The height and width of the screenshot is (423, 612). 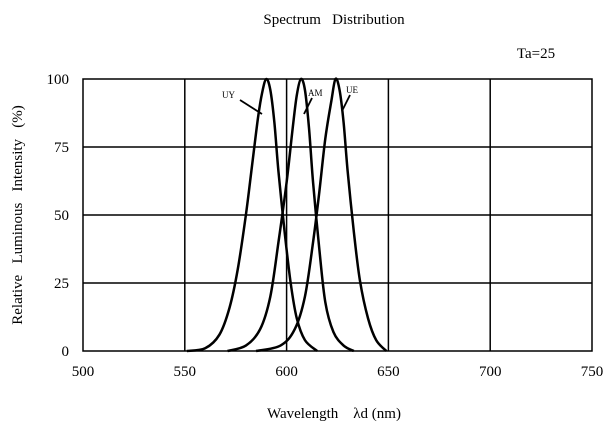 What do you see at coordinates (18, 215) in the screenshot?
I see `y-axis-label: Relative Luminous Intensity (%)` at bounding box center [18, 215].